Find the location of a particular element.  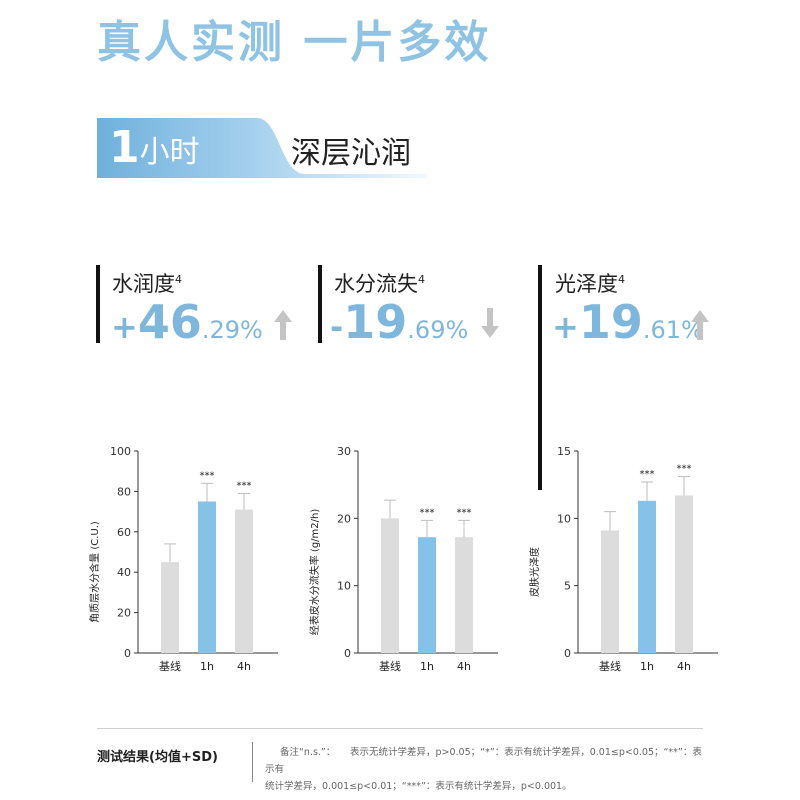

metric-dec: .69% is located at coordinates (438, 330).